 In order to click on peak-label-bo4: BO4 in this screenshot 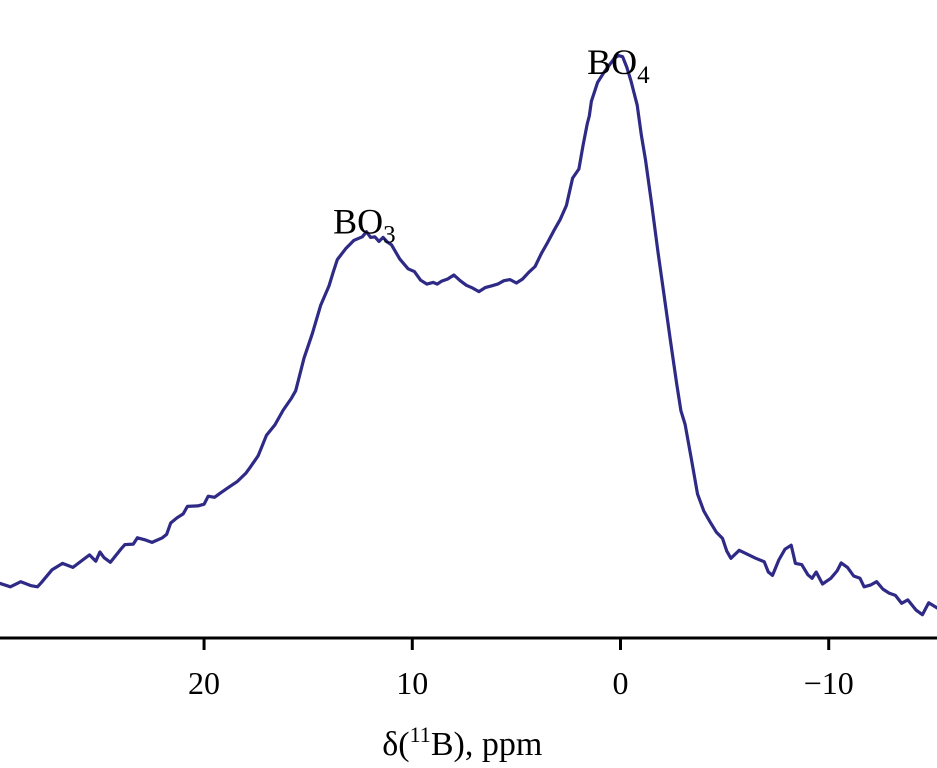, I will do `click(618, 65)`.